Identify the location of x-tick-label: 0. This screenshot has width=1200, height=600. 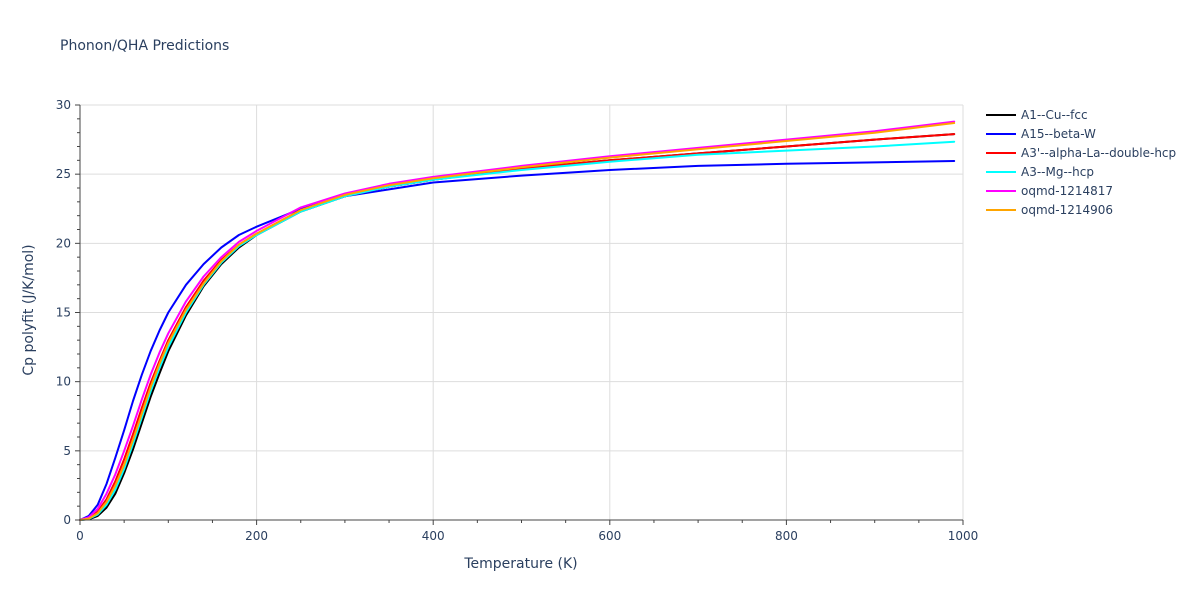
(80, 536).